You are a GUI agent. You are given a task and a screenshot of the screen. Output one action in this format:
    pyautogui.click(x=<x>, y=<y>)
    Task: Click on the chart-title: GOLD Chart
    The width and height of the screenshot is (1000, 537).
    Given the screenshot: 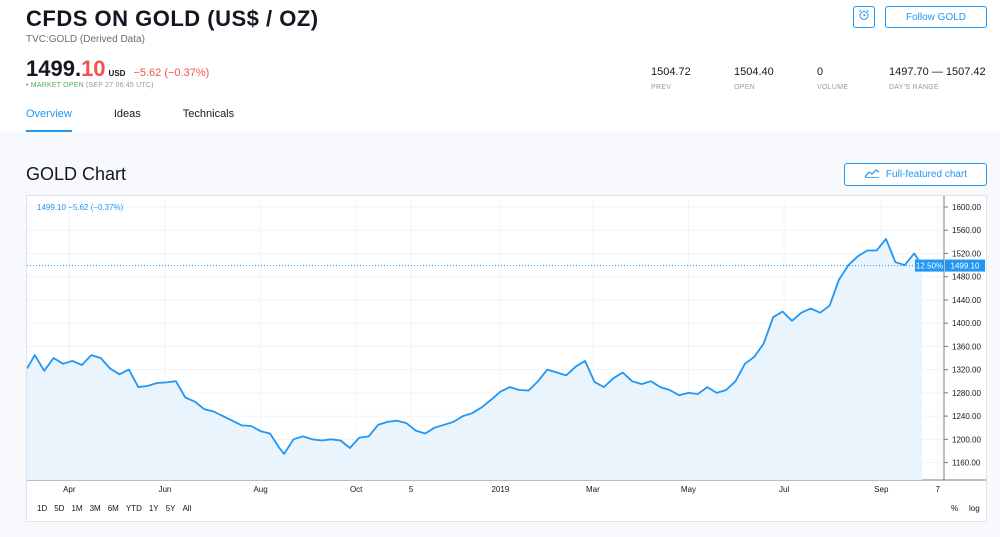 What is the action you would take?
    pyautogui.click(x=76, y=174)
    